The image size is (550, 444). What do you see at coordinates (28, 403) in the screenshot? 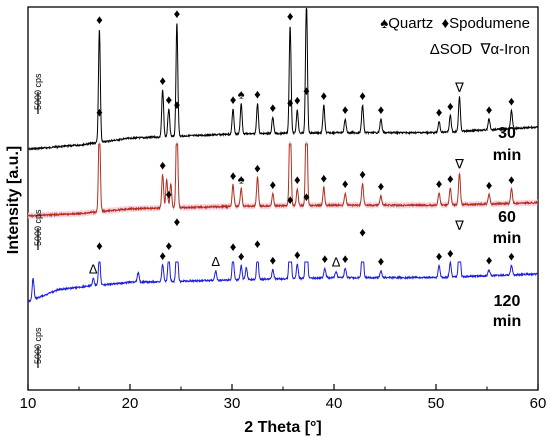
I see `x-tick-label-10: 10` at bounding box center [28, 403].